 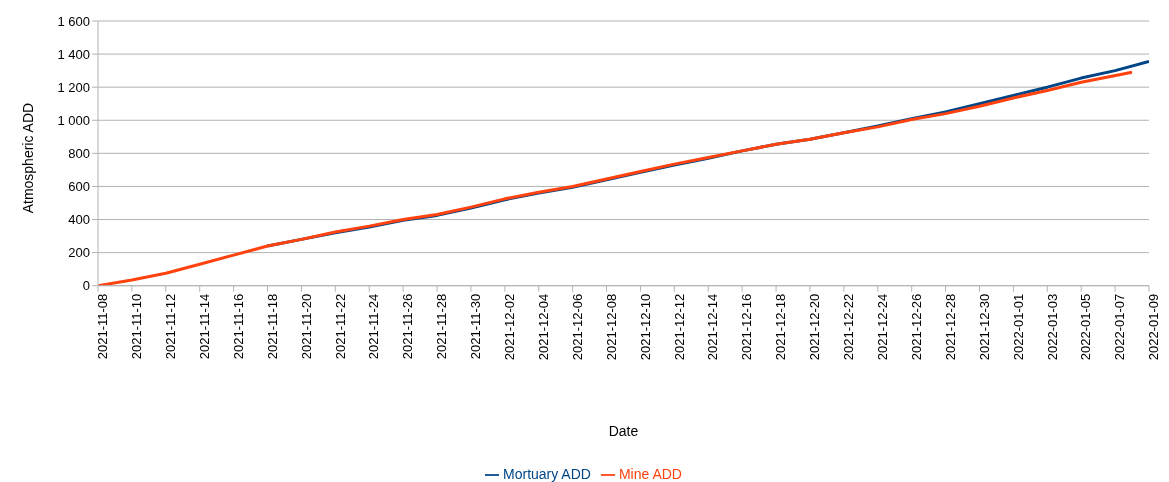 What do you see at coordinates (950, 327) in the screenshot?
I see `x-tick-label: 2021-12-28` at bounding box center [950, 327].